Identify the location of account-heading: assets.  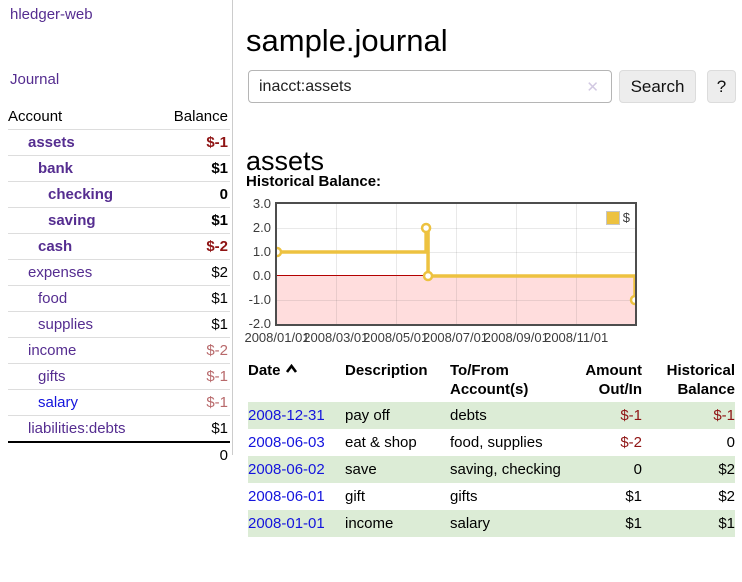
(285, 161).